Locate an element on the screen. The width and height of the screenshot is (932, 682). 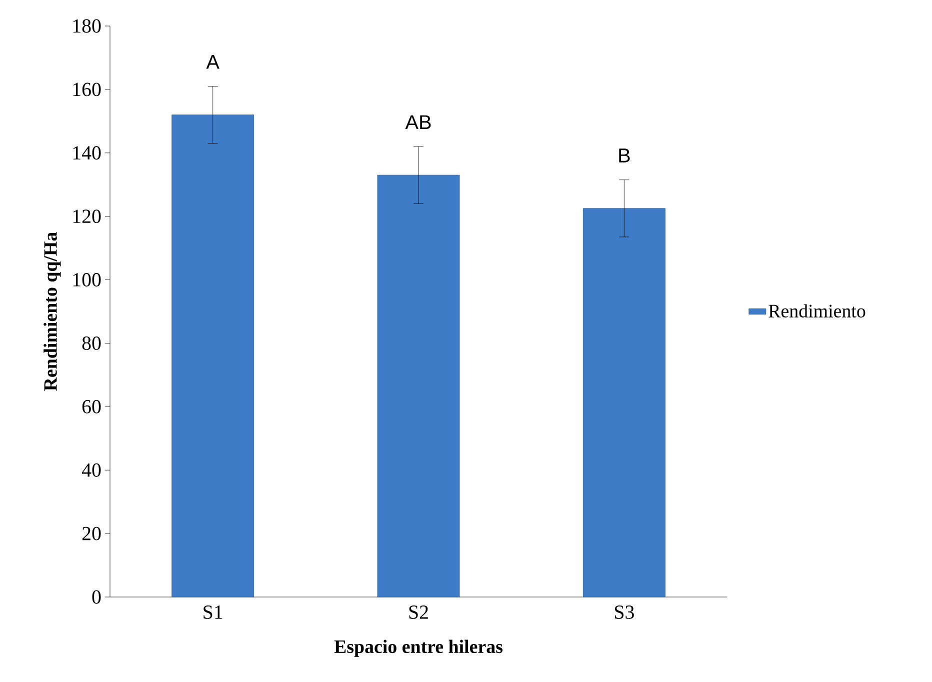
y-tick-label: 140 is located at coordinates (87, 153).